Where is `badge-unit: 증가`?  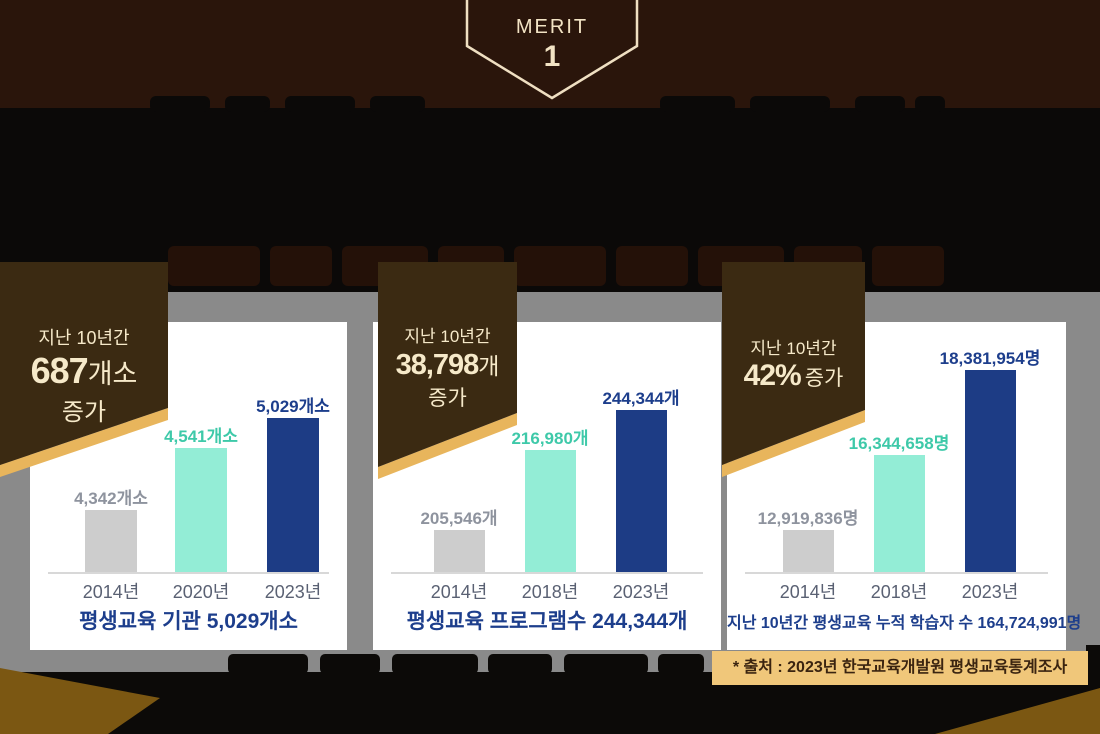
badge-unit: 증가 is located at coordinates (824, 378).